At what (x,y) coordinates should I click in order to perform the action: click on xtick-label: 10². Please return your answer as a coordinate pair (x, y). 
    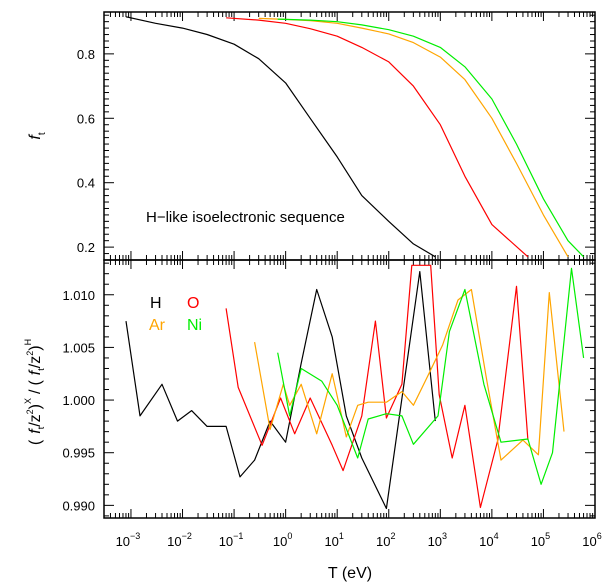
    Looking at the image, I should click on (385, 540).